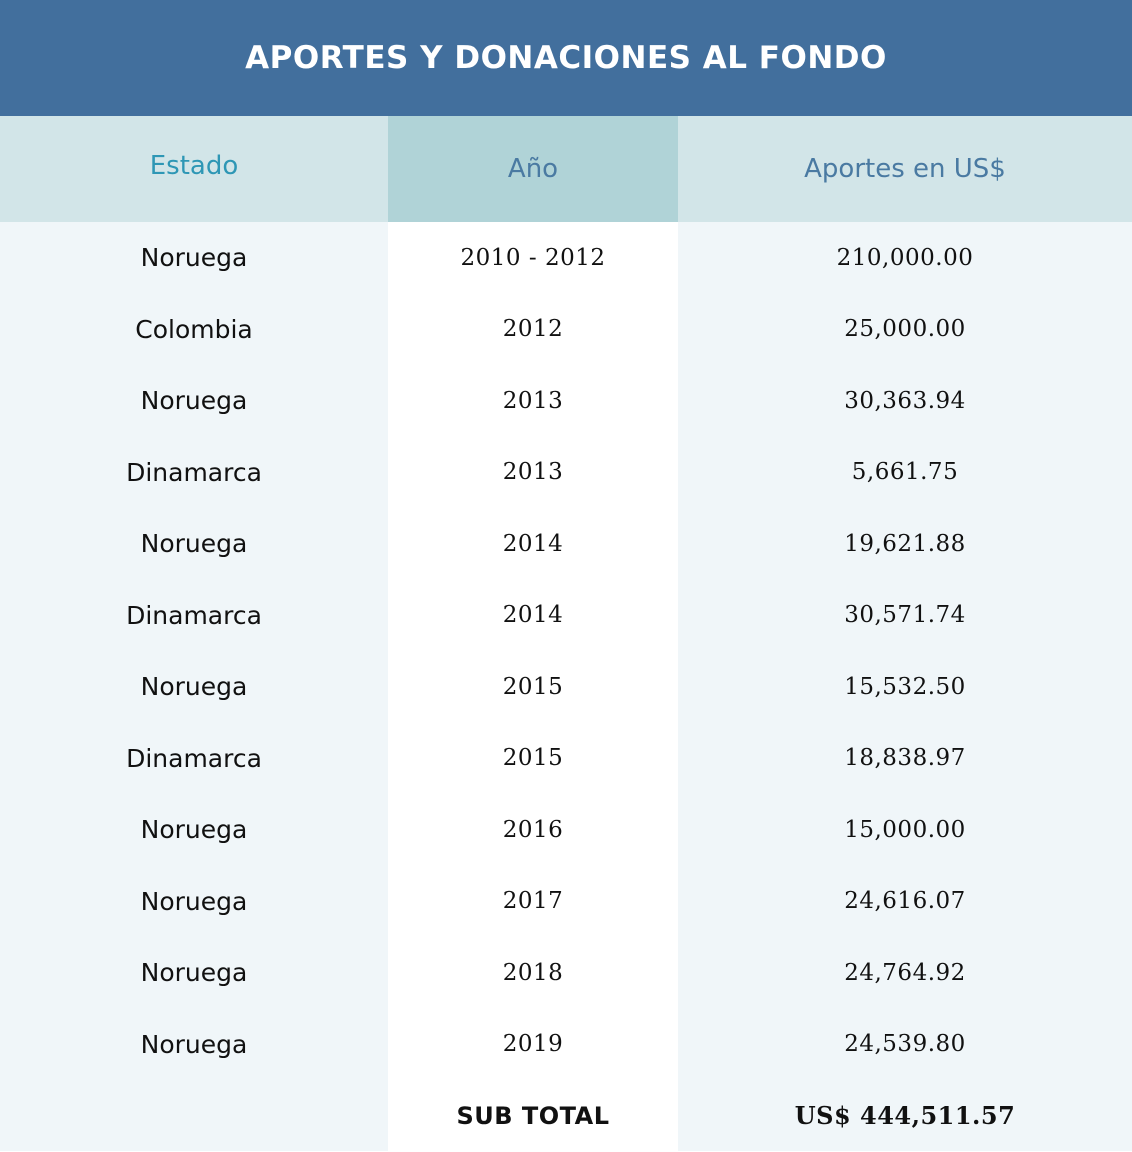  What do you see at coordinates (566, 616) in the screenshot?
I see `table-row: Dinamarca 2014 30,571.74` at bounding box center [566, 616].